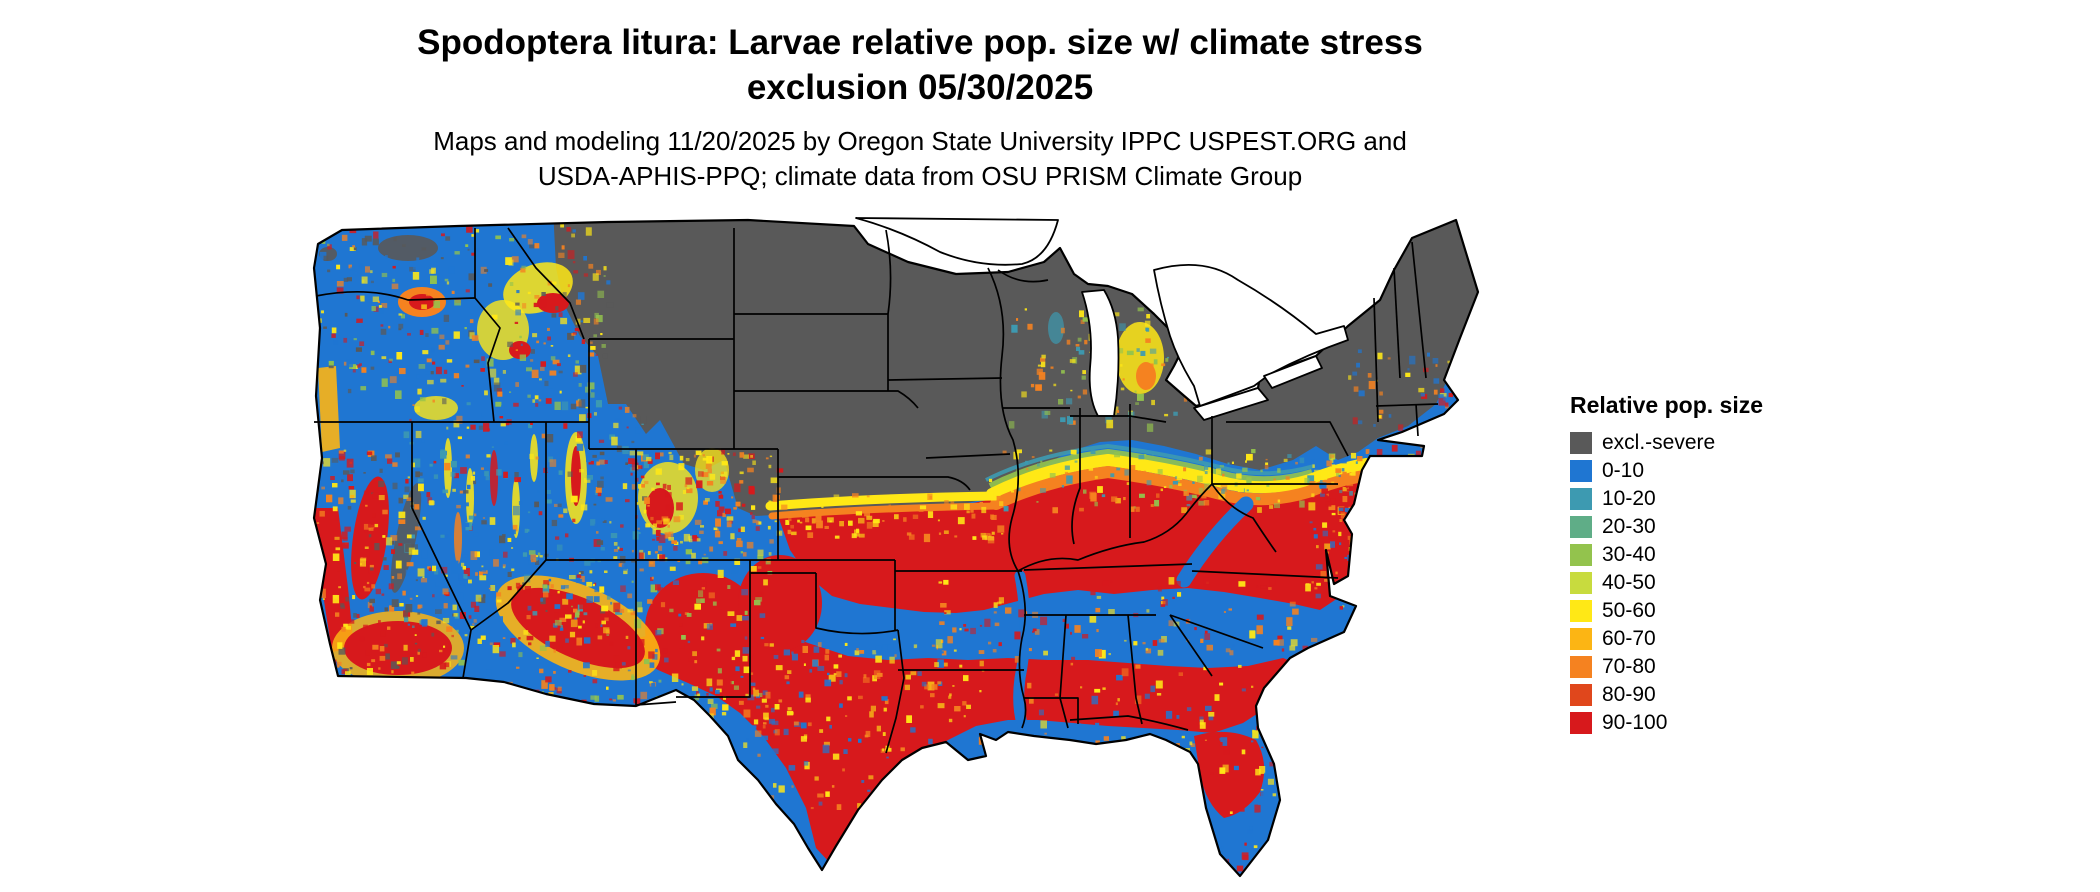 This screenshot has height=892, width=2100. What do you see at coordinates (329, 409) in the screenshot?
I see `oregon-coast-orange-strip` at bounding box center [329, 409].